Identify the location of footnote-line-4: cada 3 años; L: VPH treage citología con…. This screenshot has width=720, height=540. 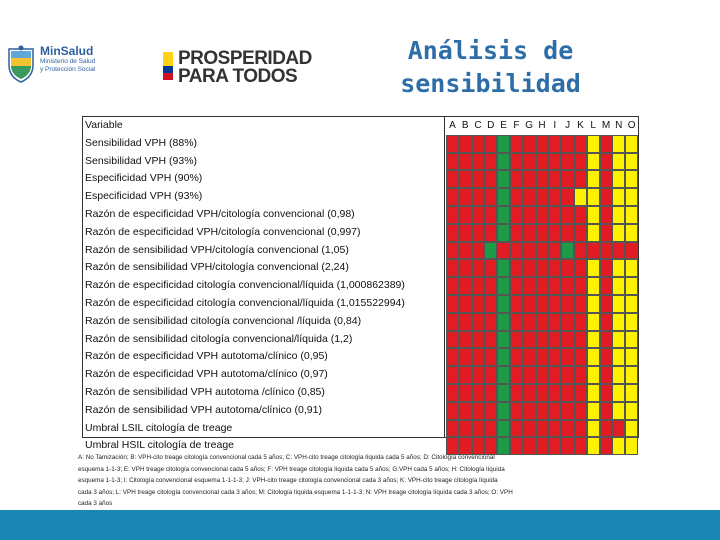
(295, 492).